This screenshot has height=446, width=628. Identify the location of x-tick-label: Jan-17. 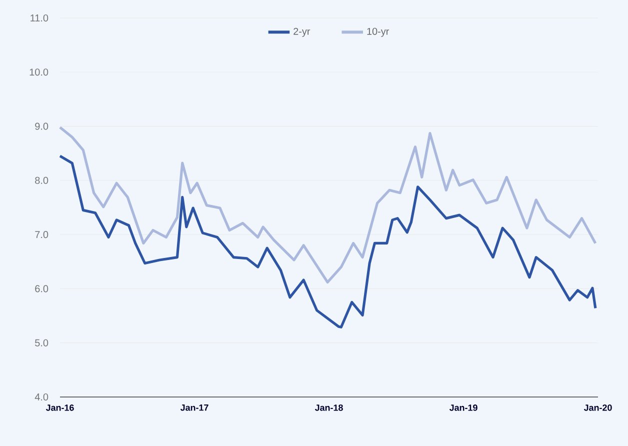
(194, 407).